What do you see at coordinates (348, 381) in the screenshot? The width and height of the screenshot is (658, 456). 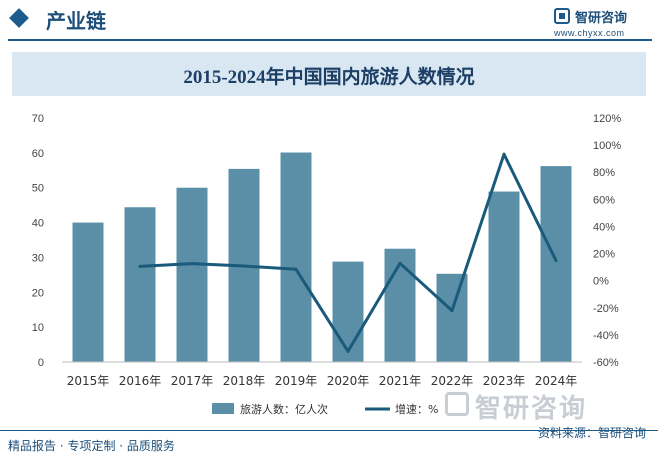 I see `category-label: 2020年` at bounding box center [348, 381].